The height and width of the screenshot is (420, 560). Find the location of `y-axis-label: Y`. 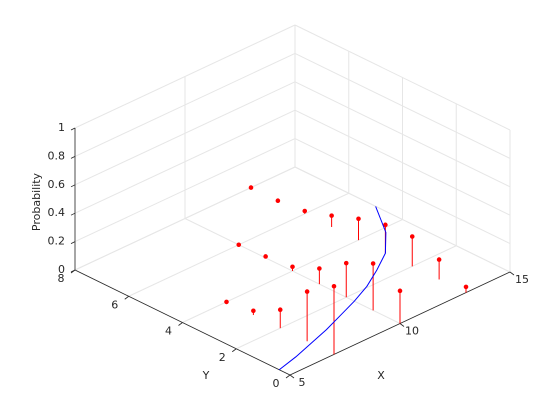

y-axis-label: Y is located at coordinates (206, 375).